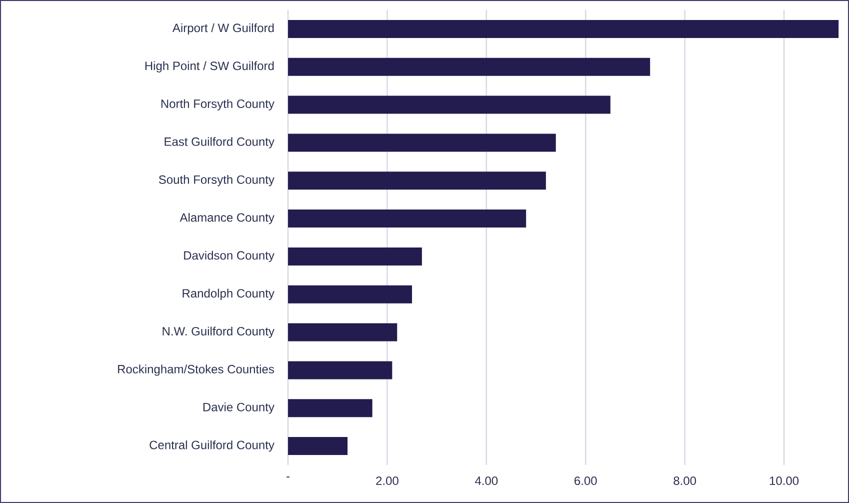 This screenshot has height=503, width=849. I want to click on x-tick-label: -, so click(288, 477).